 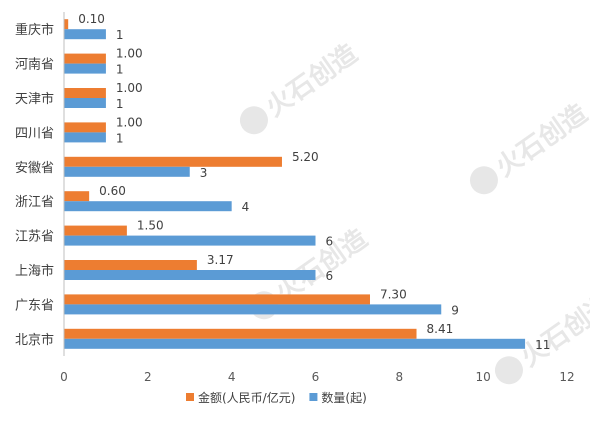 What do you see at coordinates (232, 377) in the screenshot?
I see `x-tick-label: 4` at bounding box center [232, 377].